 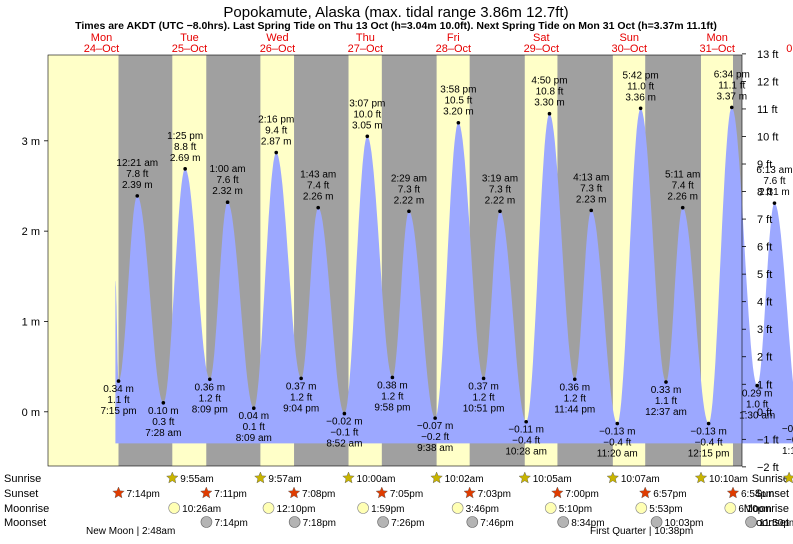 What do you see at coordinates (754, 509) in the screenshot?
I see `moonrise-time: 6:10pm` at bounding box center [754, 509].